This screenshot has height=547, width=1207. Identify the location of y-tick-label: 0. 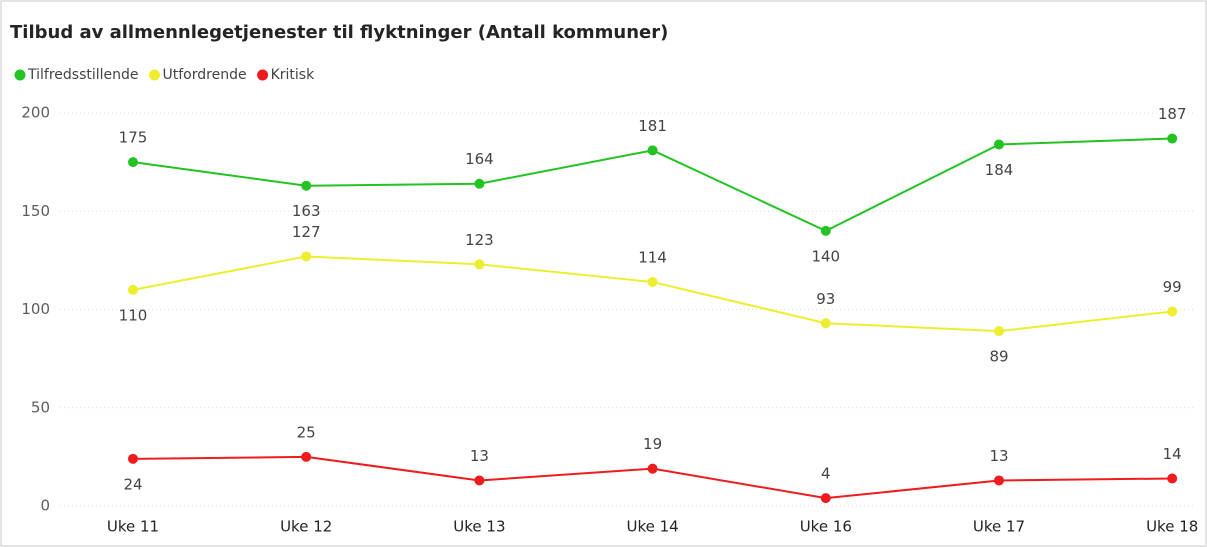
(45, 506).